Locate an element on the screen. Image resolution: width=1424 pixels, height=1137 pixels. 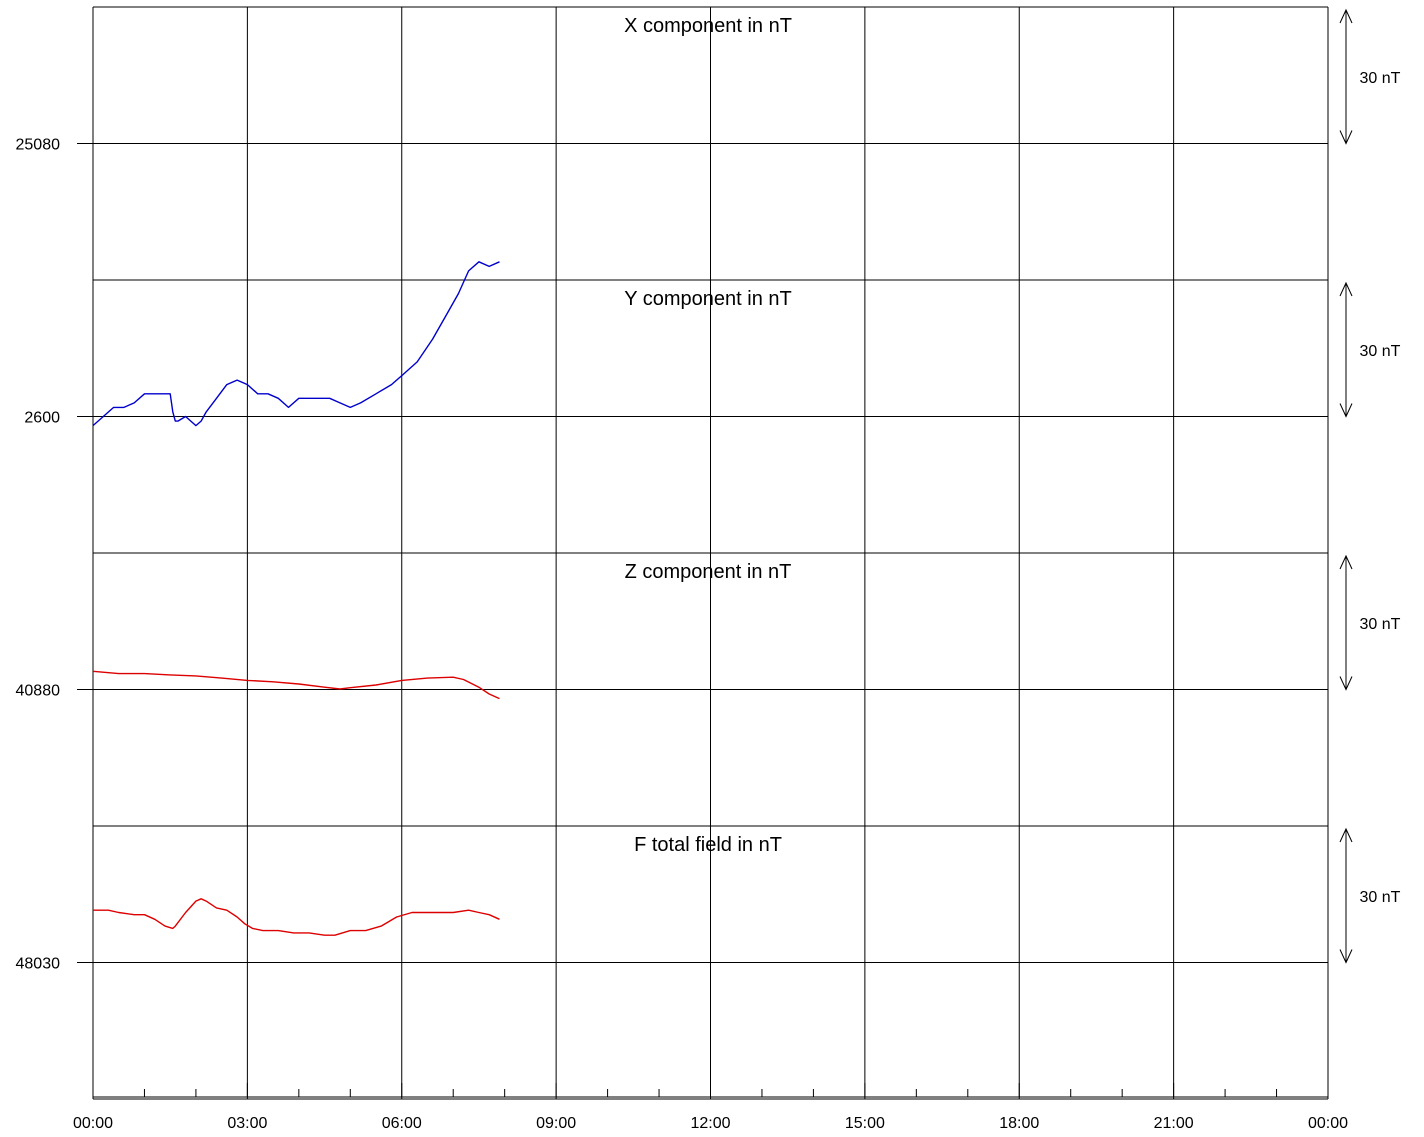
x-tick-label: 12:00 is located at coordinates (710, 1123).